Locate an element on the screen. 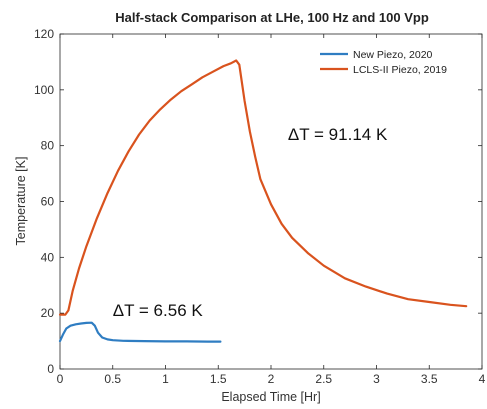 The width and height of the screenshot is (487, 409). x-tick-label: 0.5 is located at coordinates (112, 379).